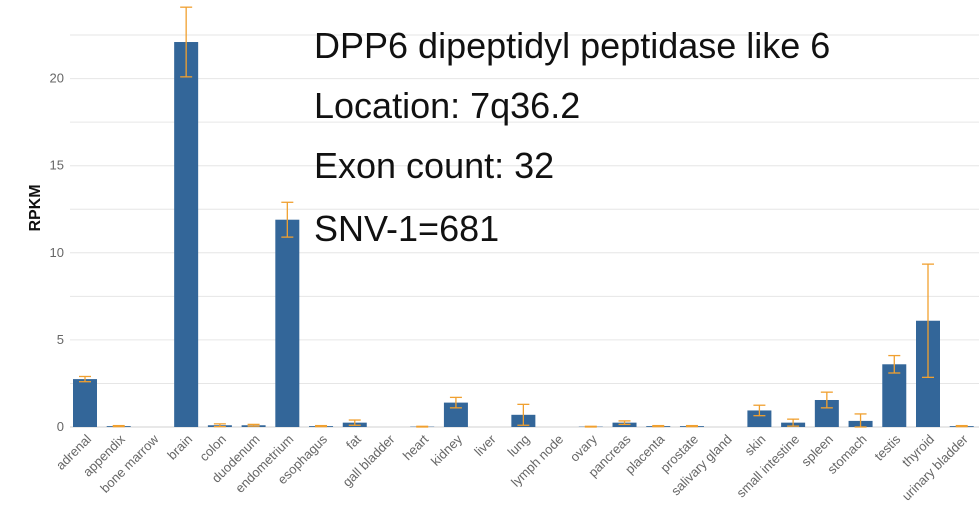  Describe the element at coordinates (353, 441) in the screenshot. I see `x-tick-label: fat` at that location.